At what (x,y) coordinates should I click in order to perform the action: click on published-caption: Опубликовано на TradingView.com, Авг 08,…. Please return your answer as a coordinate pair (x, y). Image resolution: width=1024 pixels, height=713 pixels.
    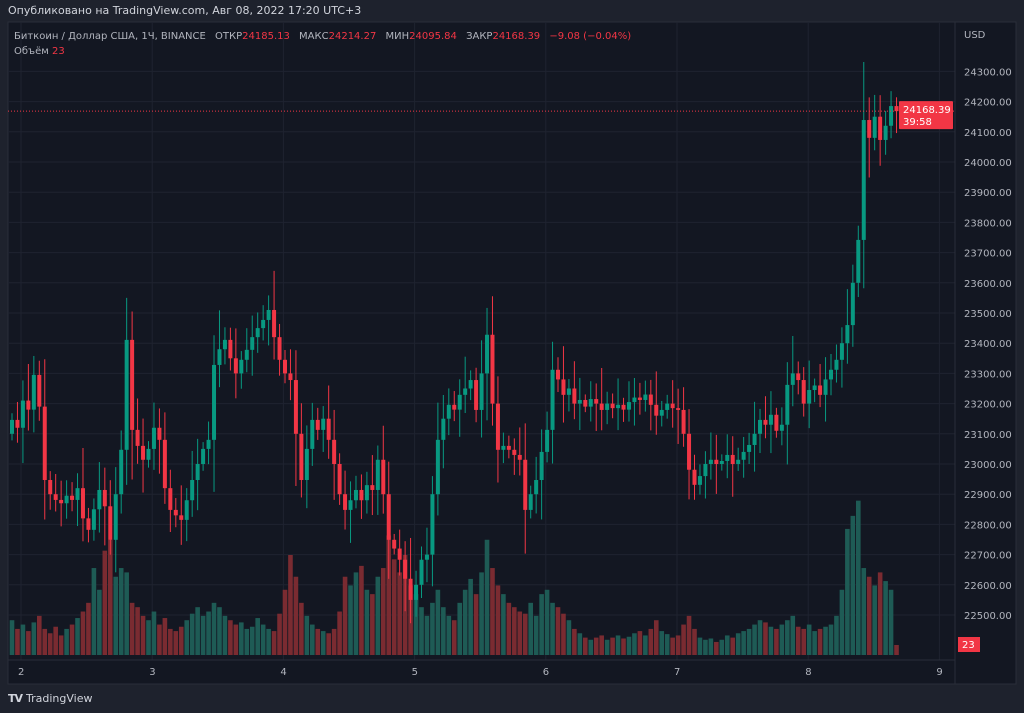
    Looking at the image, I should click on (185, 10).